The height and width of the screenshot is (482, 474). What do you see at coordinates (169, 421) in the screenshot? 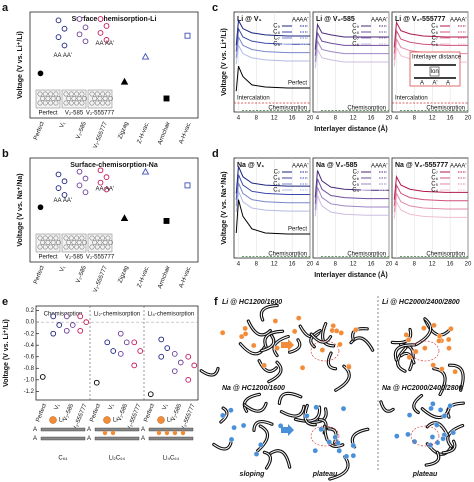
I see `structure-label: Li` at bounding box center [169, 421].